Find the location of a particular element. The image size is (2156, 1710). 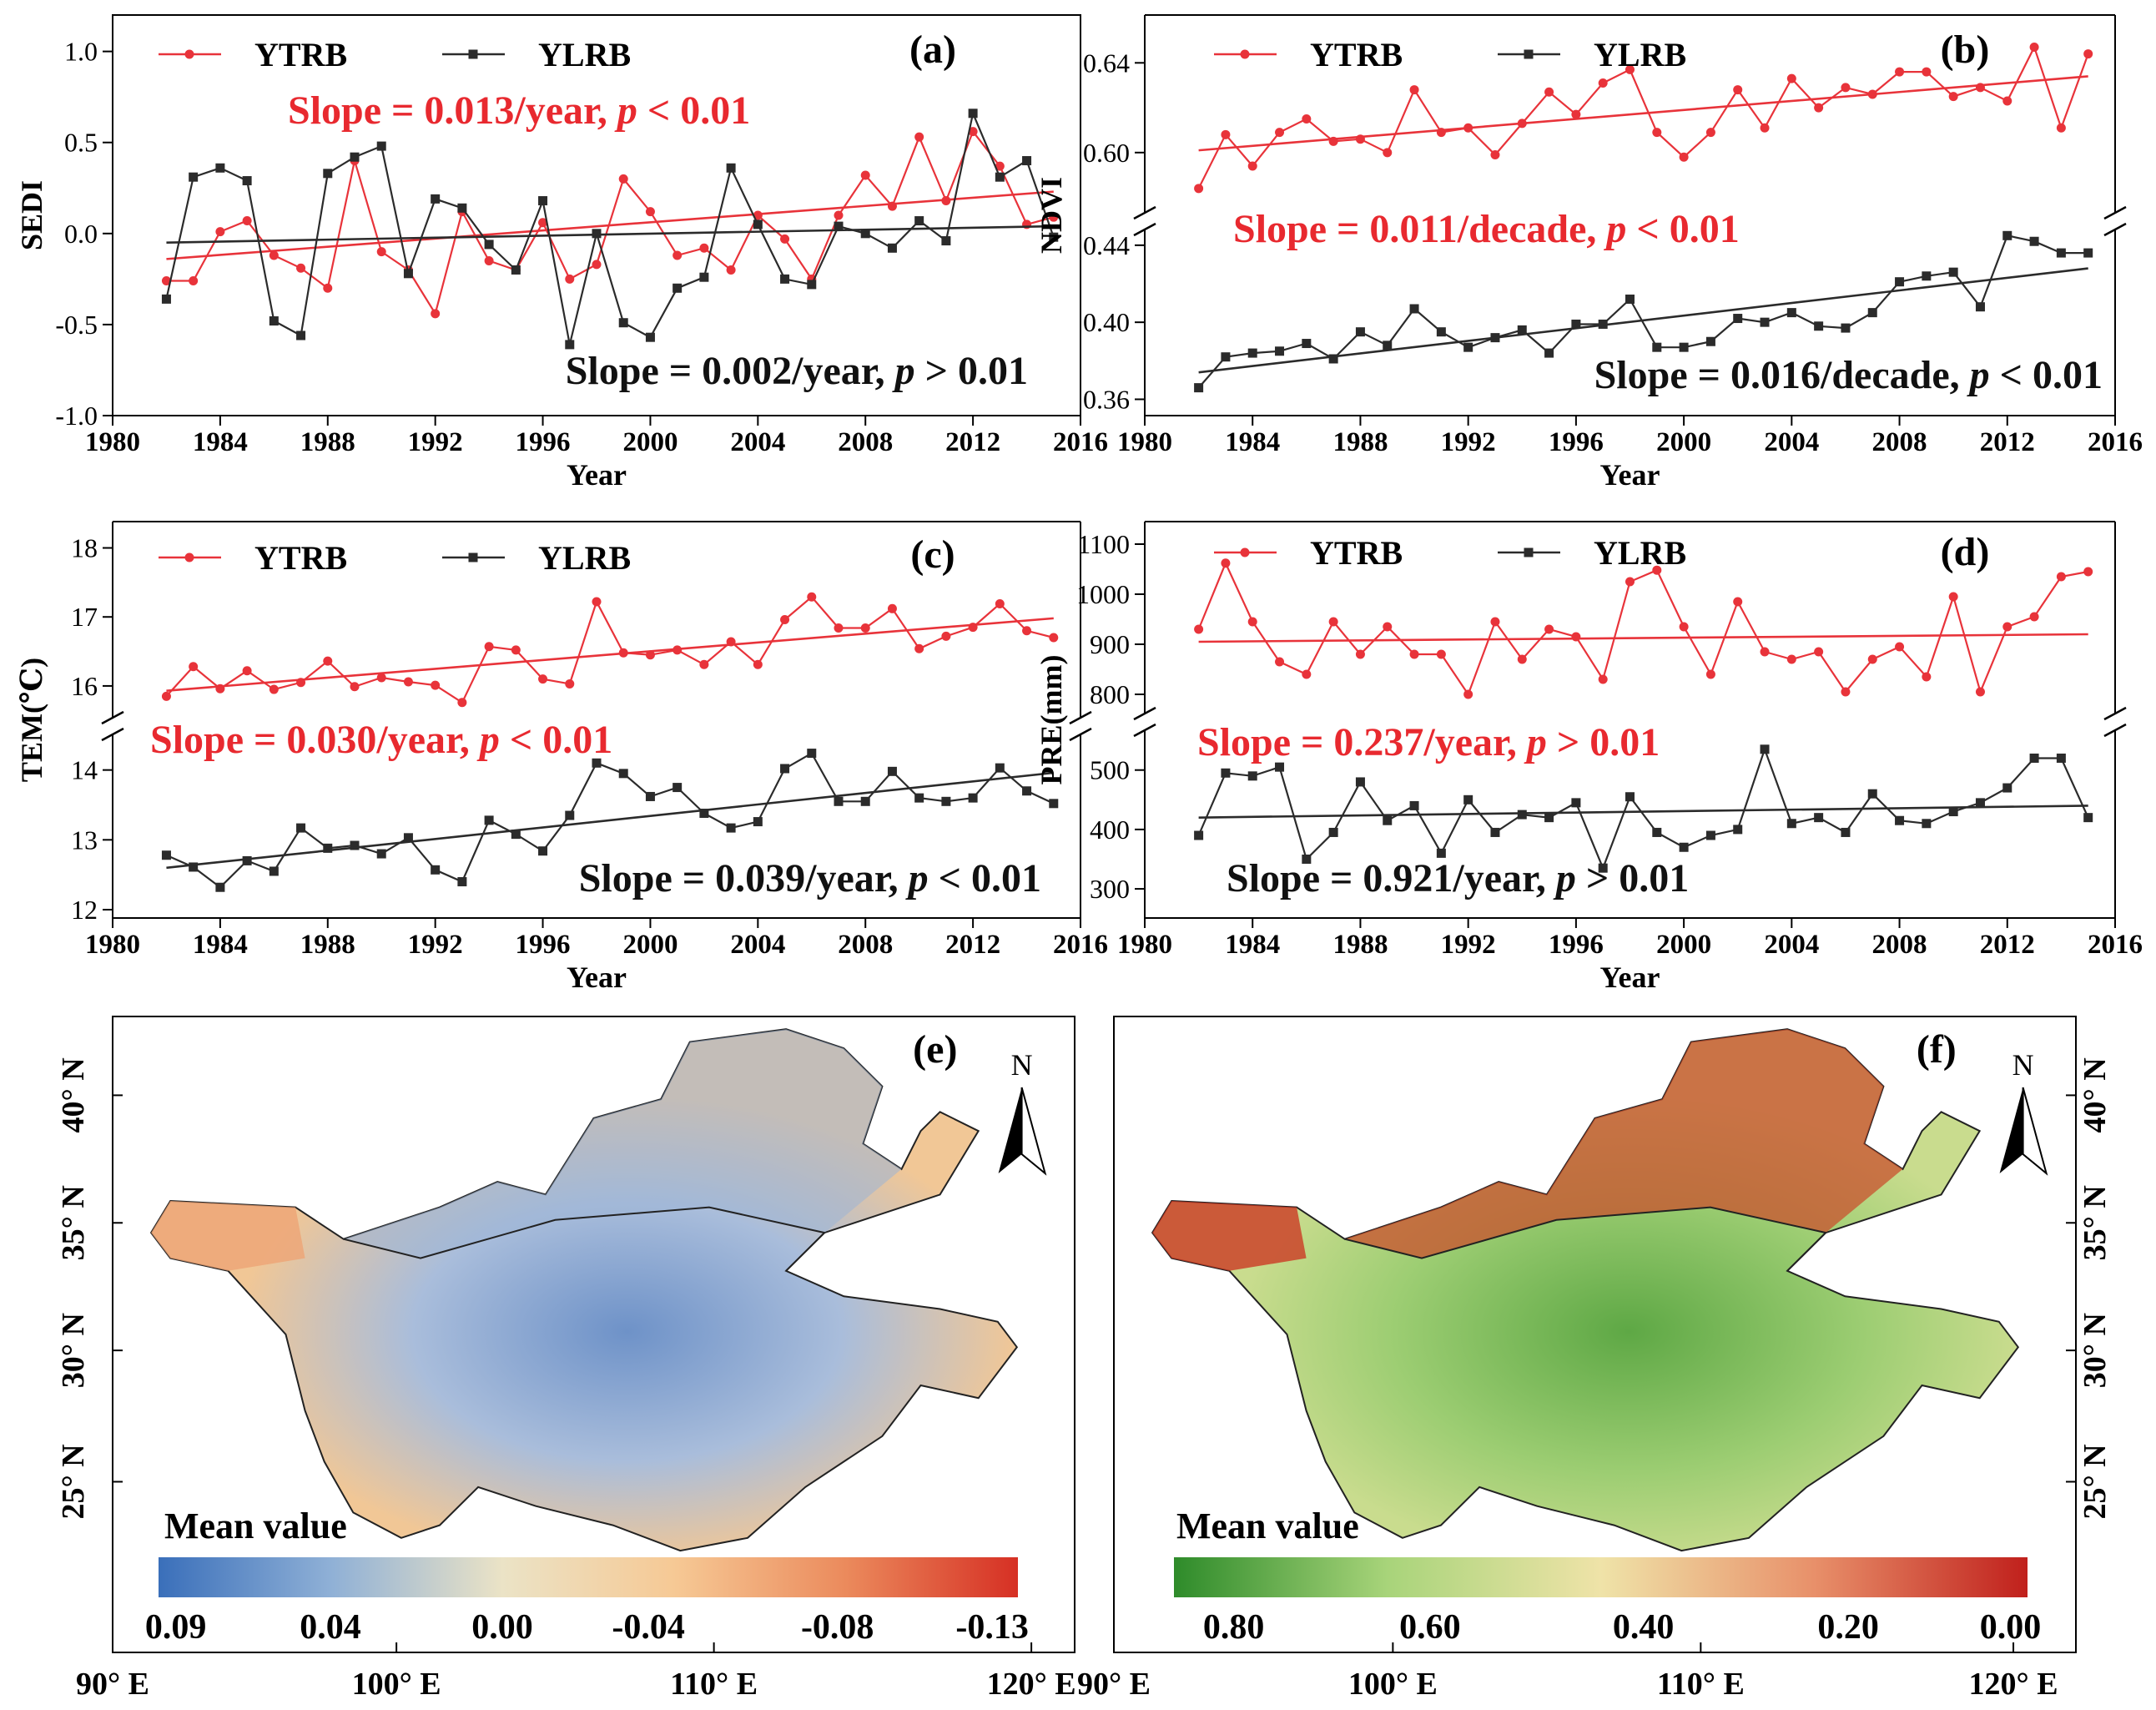

y-tick-label: 300 is located at coordinates (1110, 889).